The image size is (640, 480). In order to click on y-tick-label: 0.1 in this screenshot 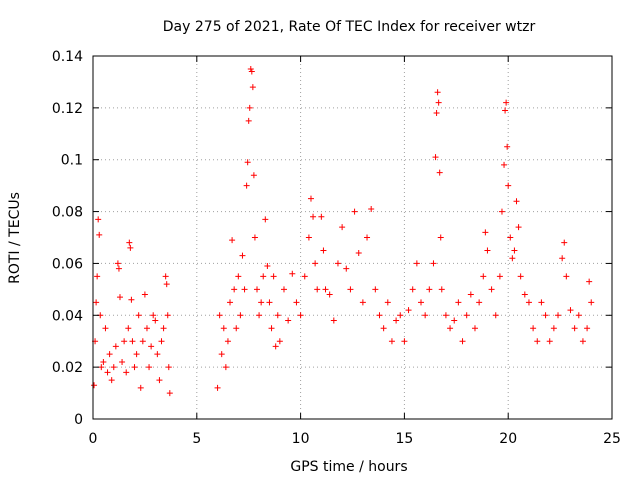, I will do `click(72, 161)`.